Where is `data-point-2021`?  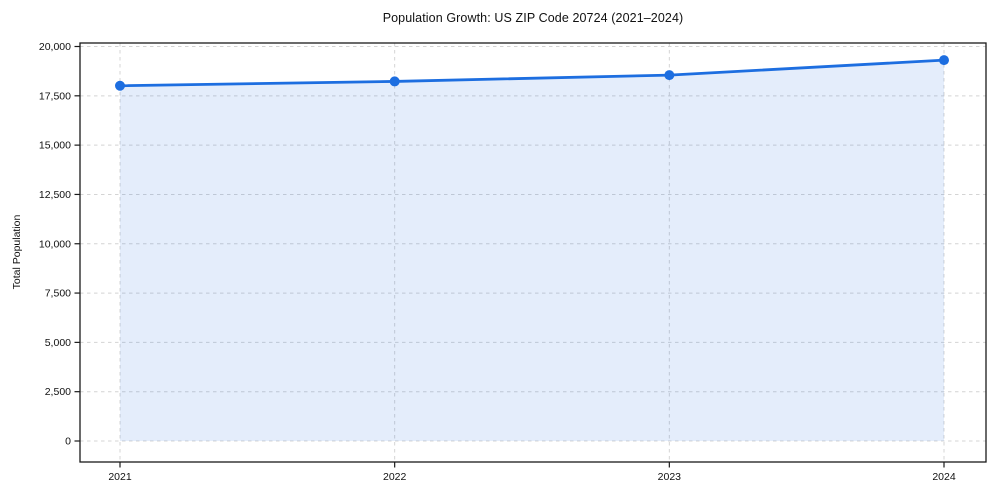
data-point-2021 is located at coordinates (120, 85).